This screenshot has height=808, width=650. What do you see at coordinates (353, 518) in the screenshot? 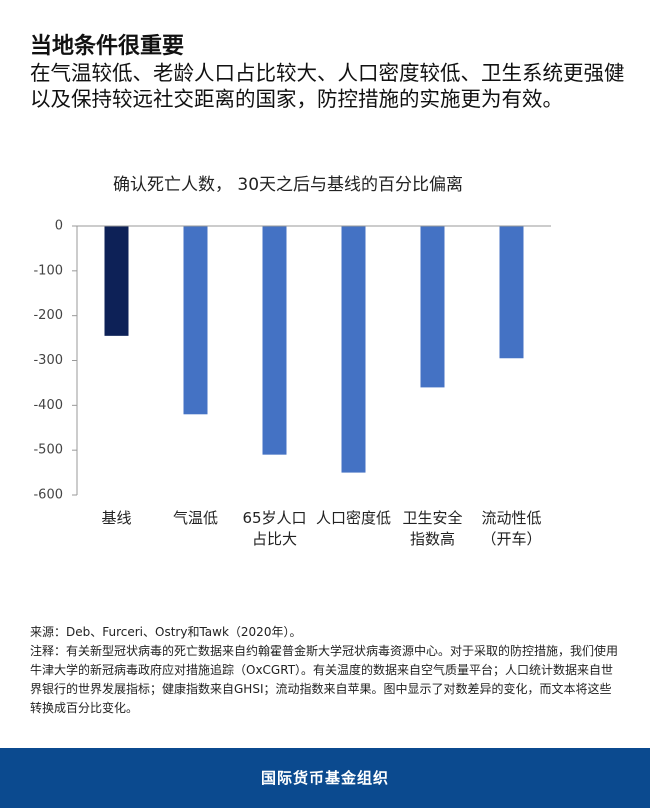
I see `x-tick-label: 人口密度低` at bounding box center [353, 518].